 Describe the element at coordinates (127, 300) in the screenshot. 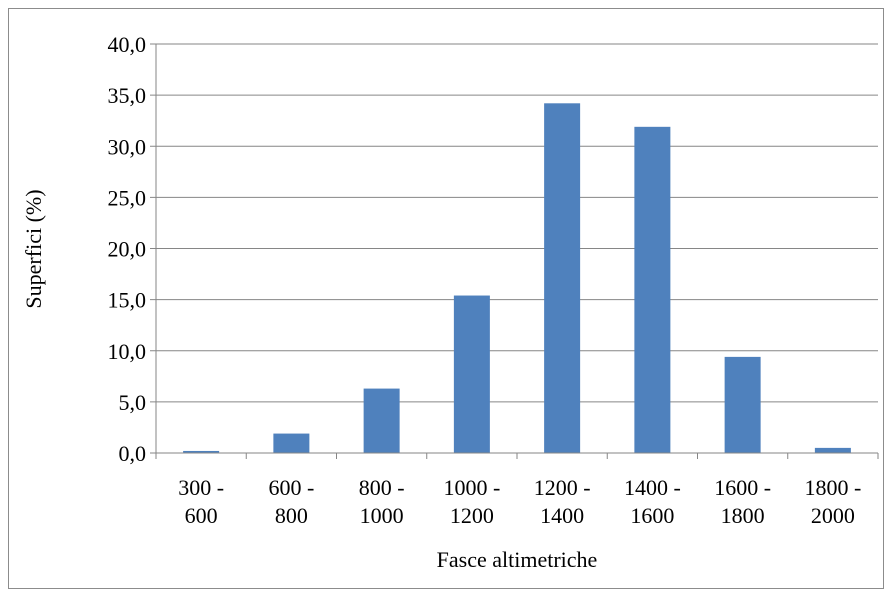

I see `y-tick-label: 15,0` at that location.